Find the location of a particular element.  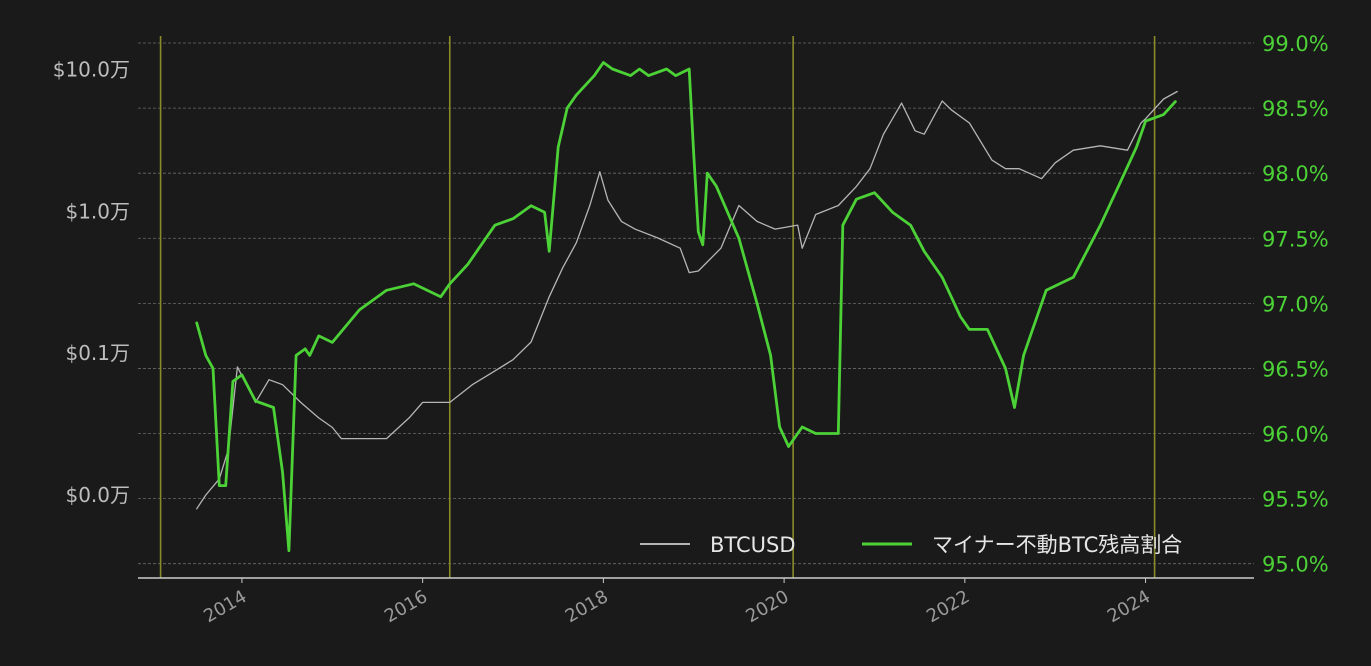

left-tick-label-2: $1.0万 is located at coordinates (97, 211).